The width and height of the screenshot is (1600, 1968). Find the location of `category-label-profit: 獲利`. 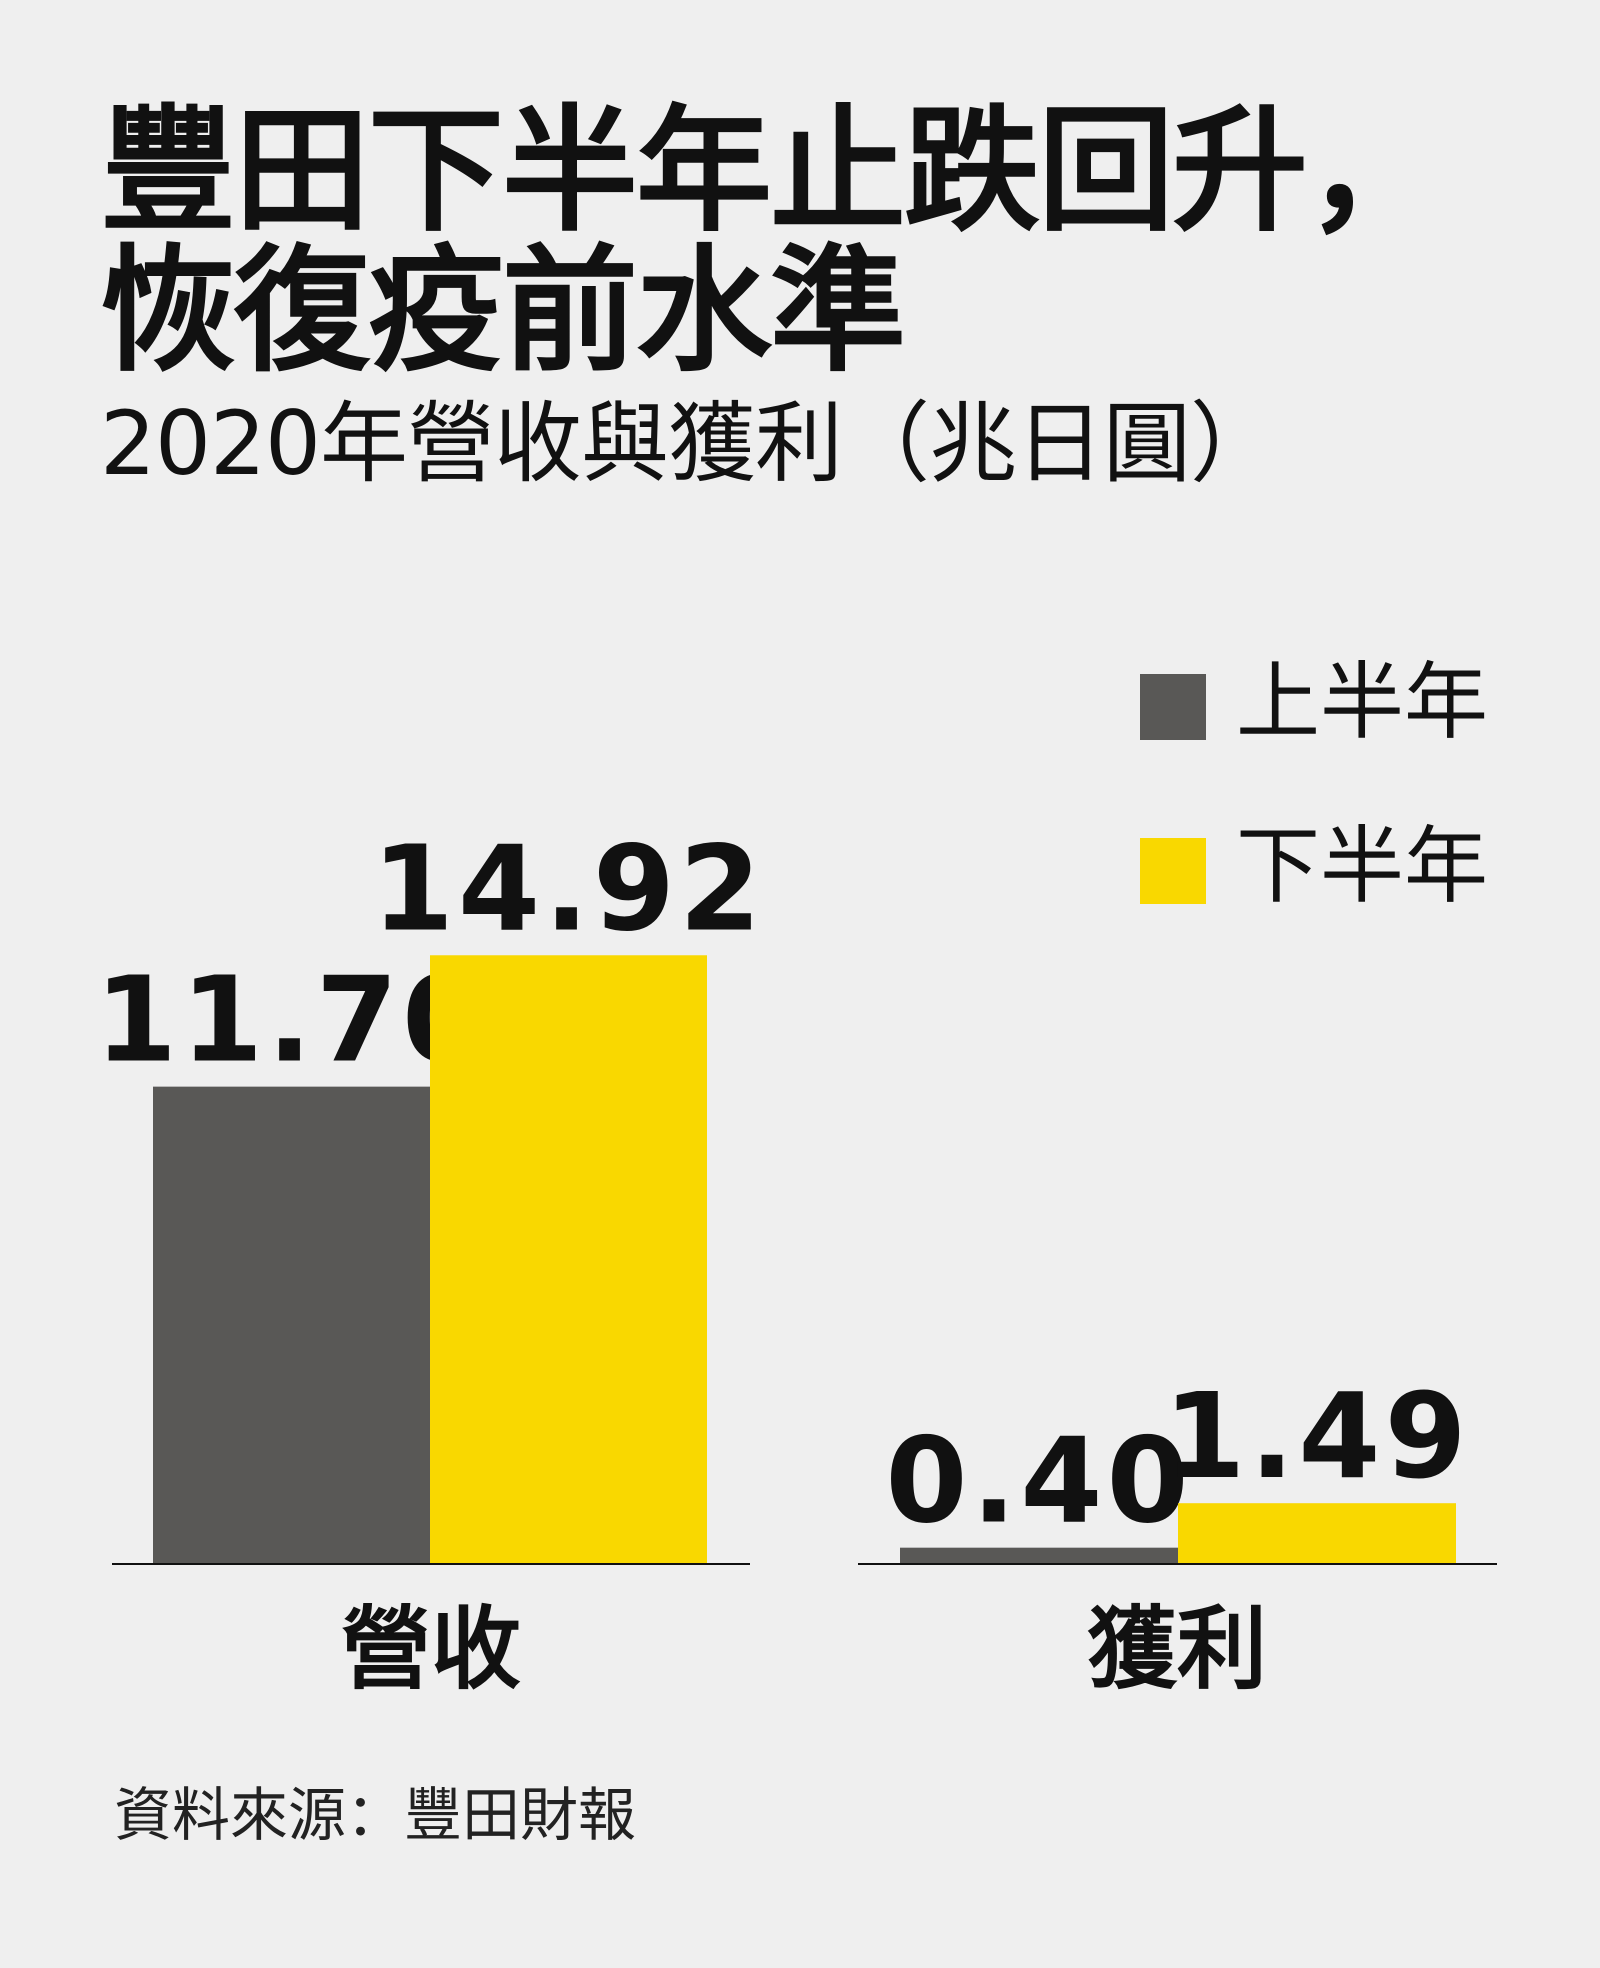

category-label-profit: 獲利 is located at coordinates (1177, 1649).